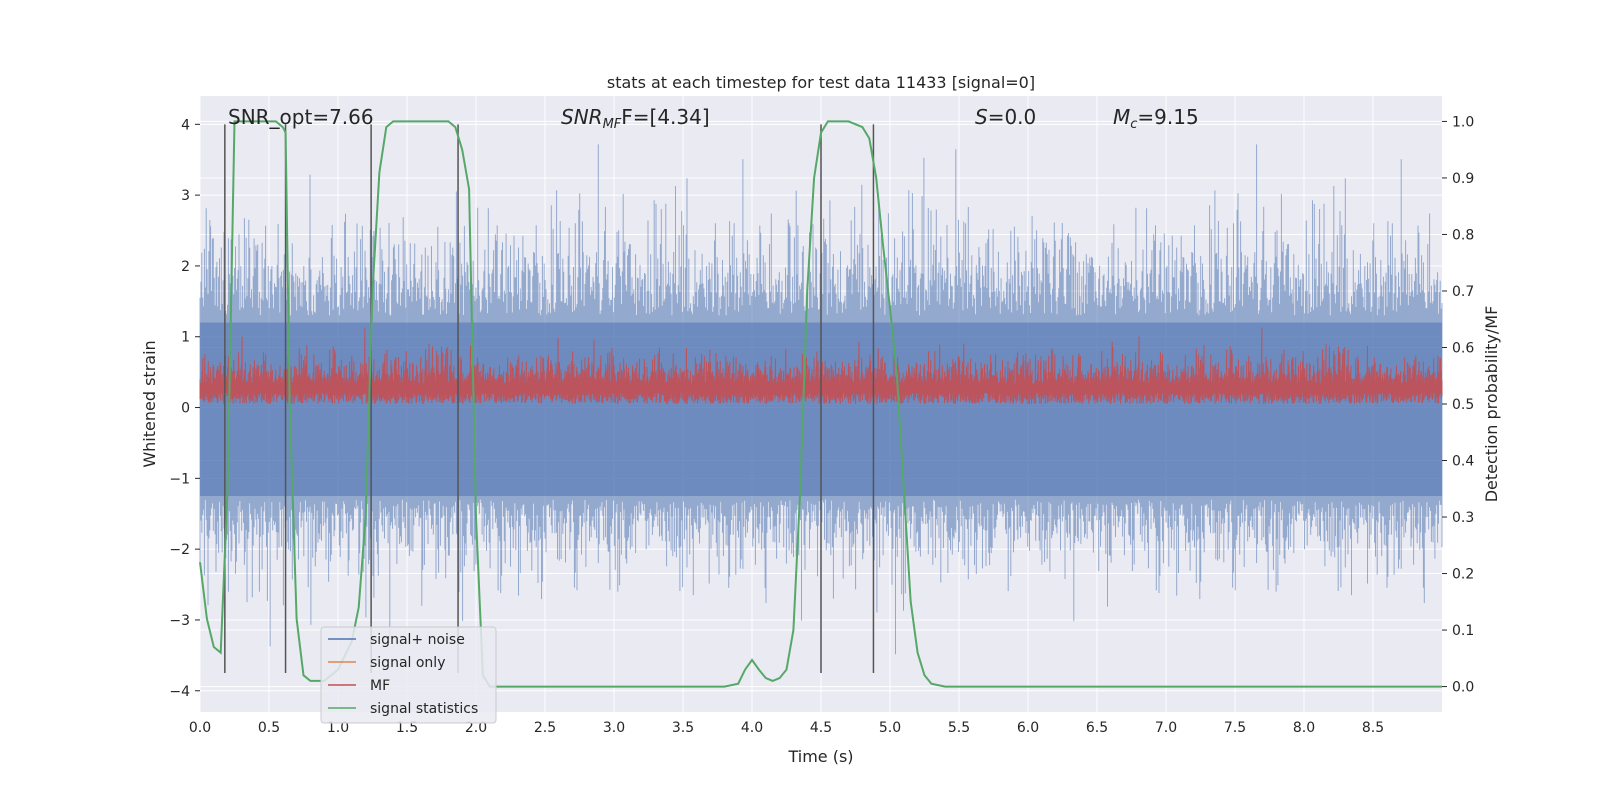 This screenshot has width=1600, height=800. Describe the element at coordinates (1097, 728) in the screenshot. I see `x-tick-label: 6.5` at that location.